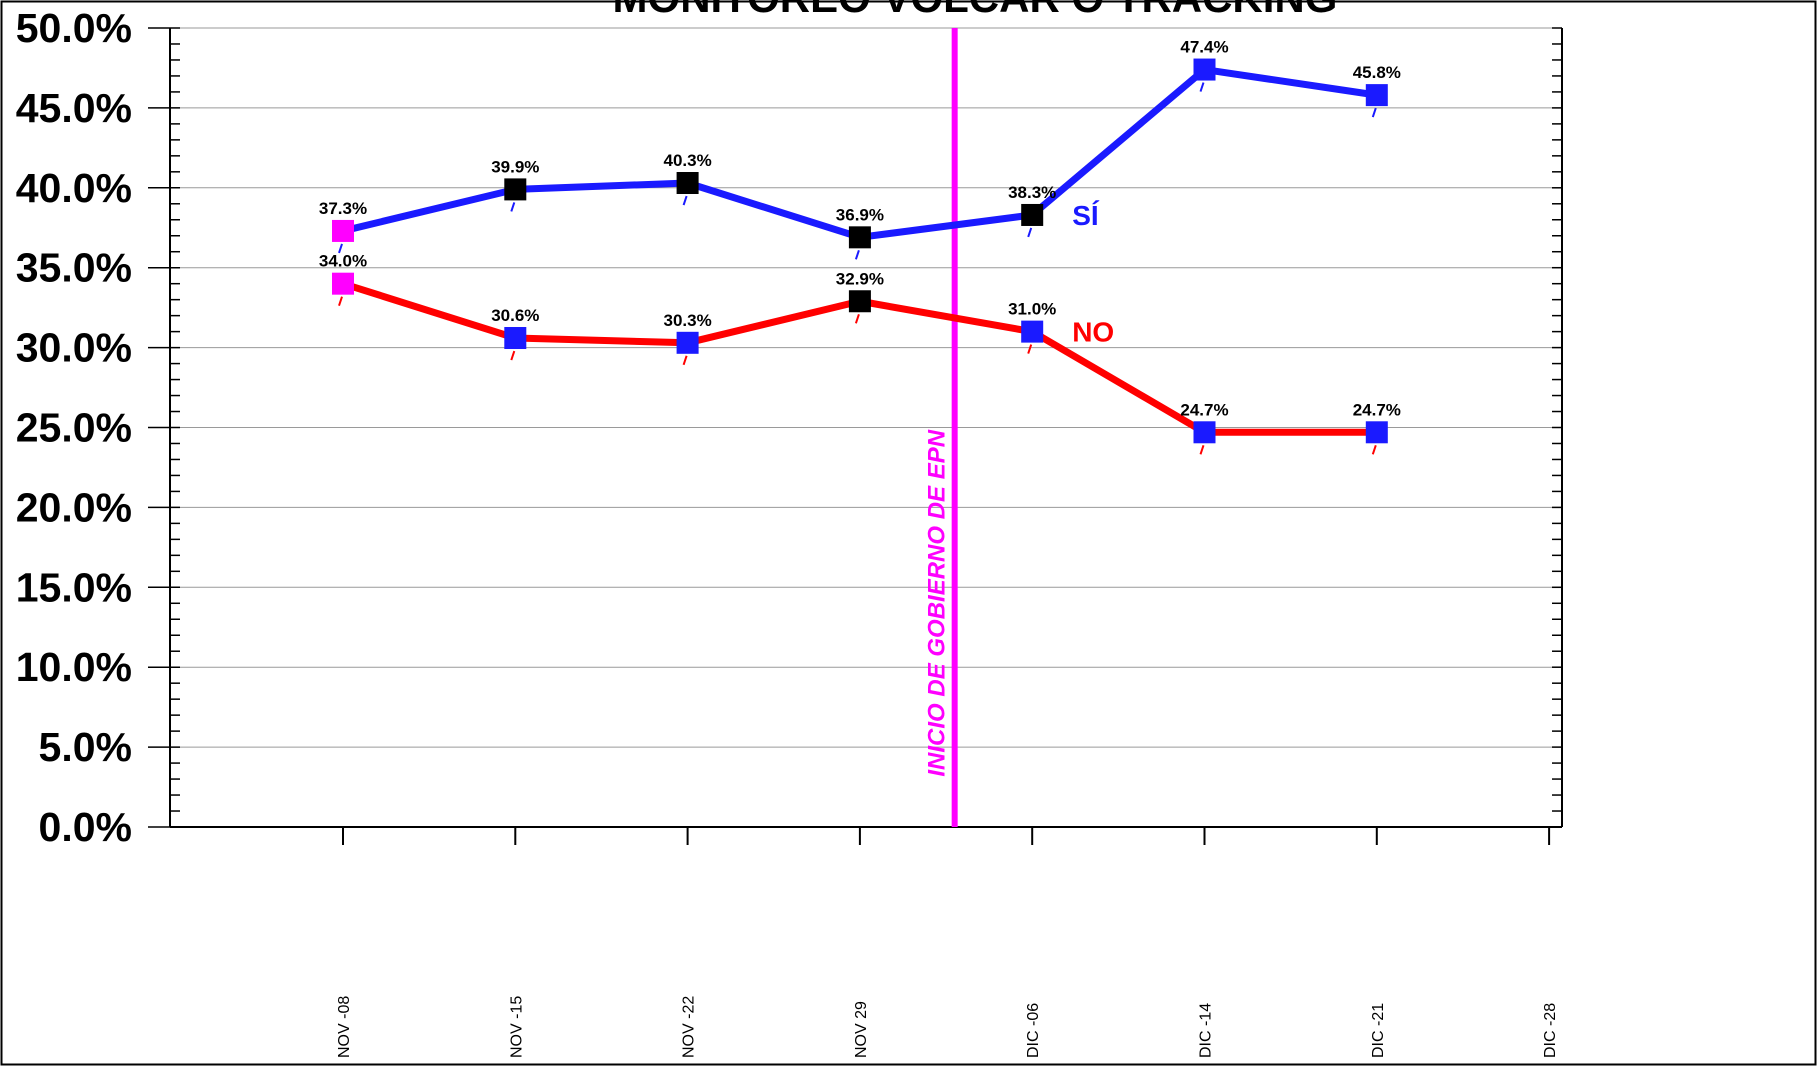 Image resolution: width=1817 pixels, height=1066 pixels. What do you see at coordinates (1033, 1030) in the screenshot?
I see `x-tick-label: DIC -06` at bounding box center [1033, 1030].